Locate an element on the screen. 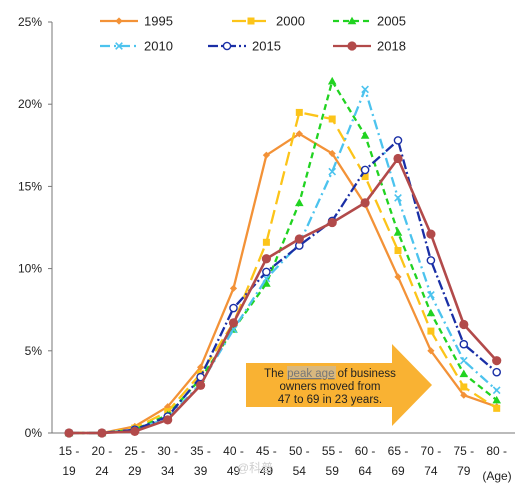 This screenshot has width=529, height=488. y-tick-label: 5% is located at coordinates (34, 351).